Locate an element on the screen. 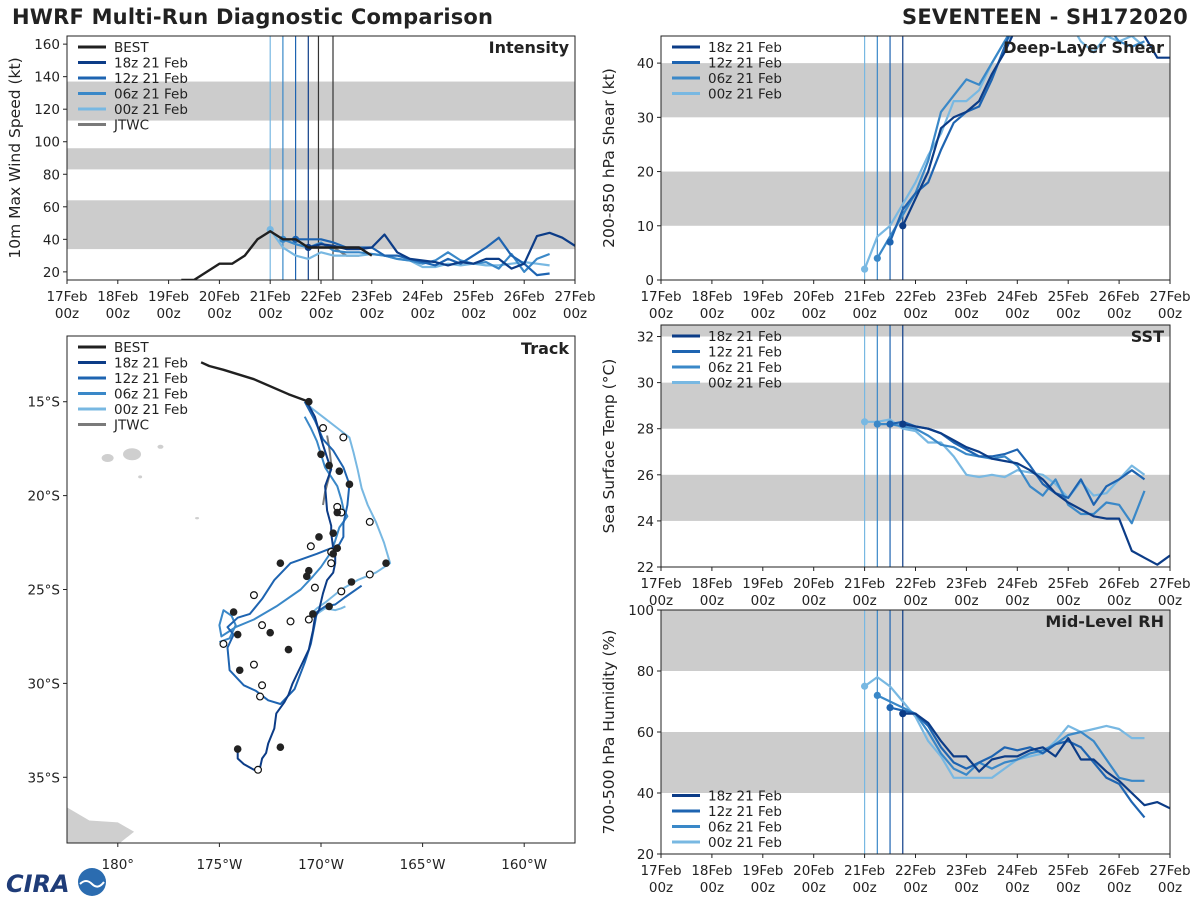  xtick-label-track: 175°W is located at coordinates (219, 865).